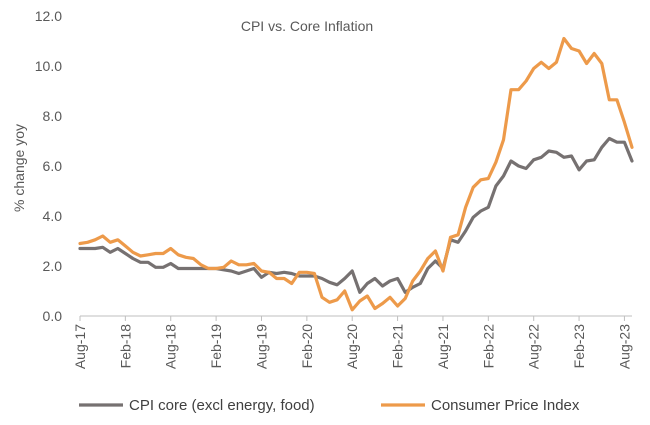 This screenshot has height=425, width=650. What do you see at coordinates (505, 405) in the screenshot?
I see `legend-label: Consumer Price Index` at bounding box center [505, 405].